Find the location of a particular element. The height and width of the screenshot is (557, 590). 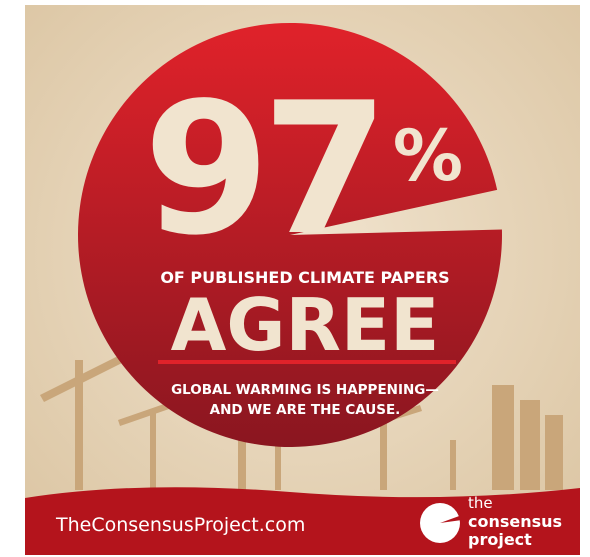

underline is located at coordinates (307, 362).